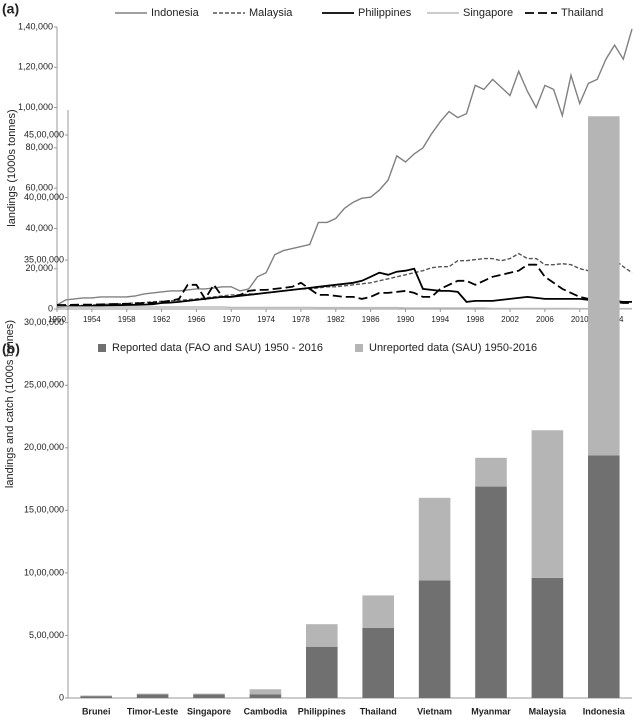  Describe the element at coordinates (44, 134) in the screenshot. I see `y-tick-label: 45,00,000` at that location.